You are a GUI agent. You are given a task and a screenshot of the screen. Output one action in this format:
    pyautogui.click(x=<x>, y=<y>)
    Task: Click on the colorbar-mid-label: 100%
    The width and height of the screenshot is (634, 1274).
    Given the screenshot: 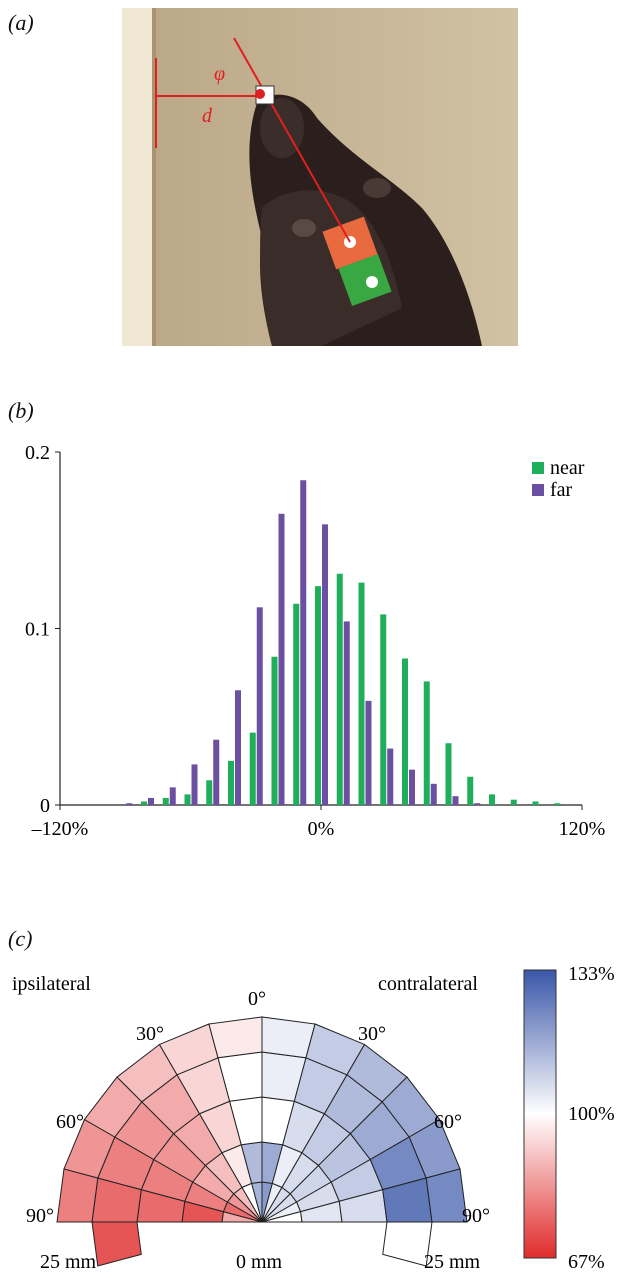 What is the action you would take?
    pyautogui.click(x=591, y=1114)
    